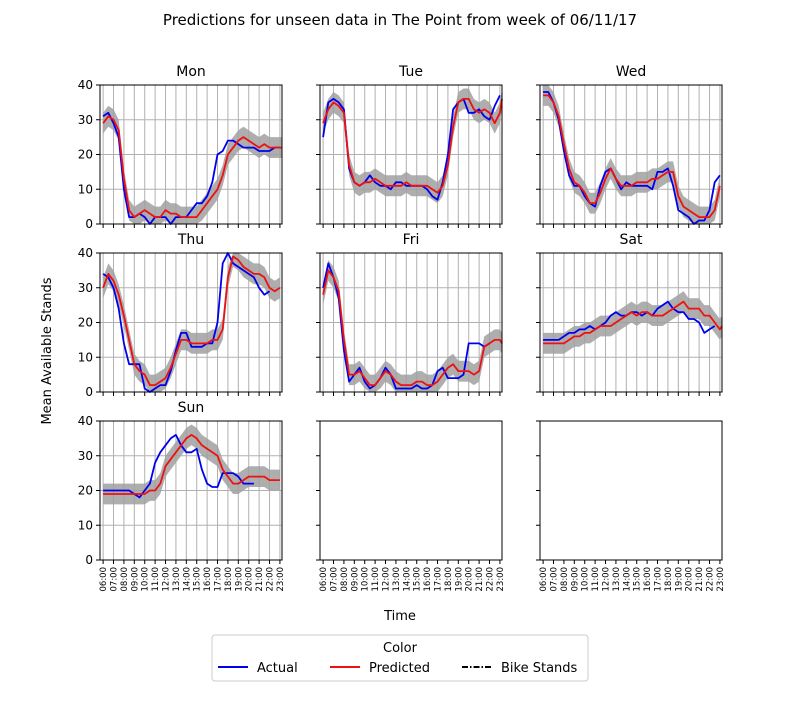  I want to click on panel-thu: Thu 0 10 20 30 40, so click(180, 315).